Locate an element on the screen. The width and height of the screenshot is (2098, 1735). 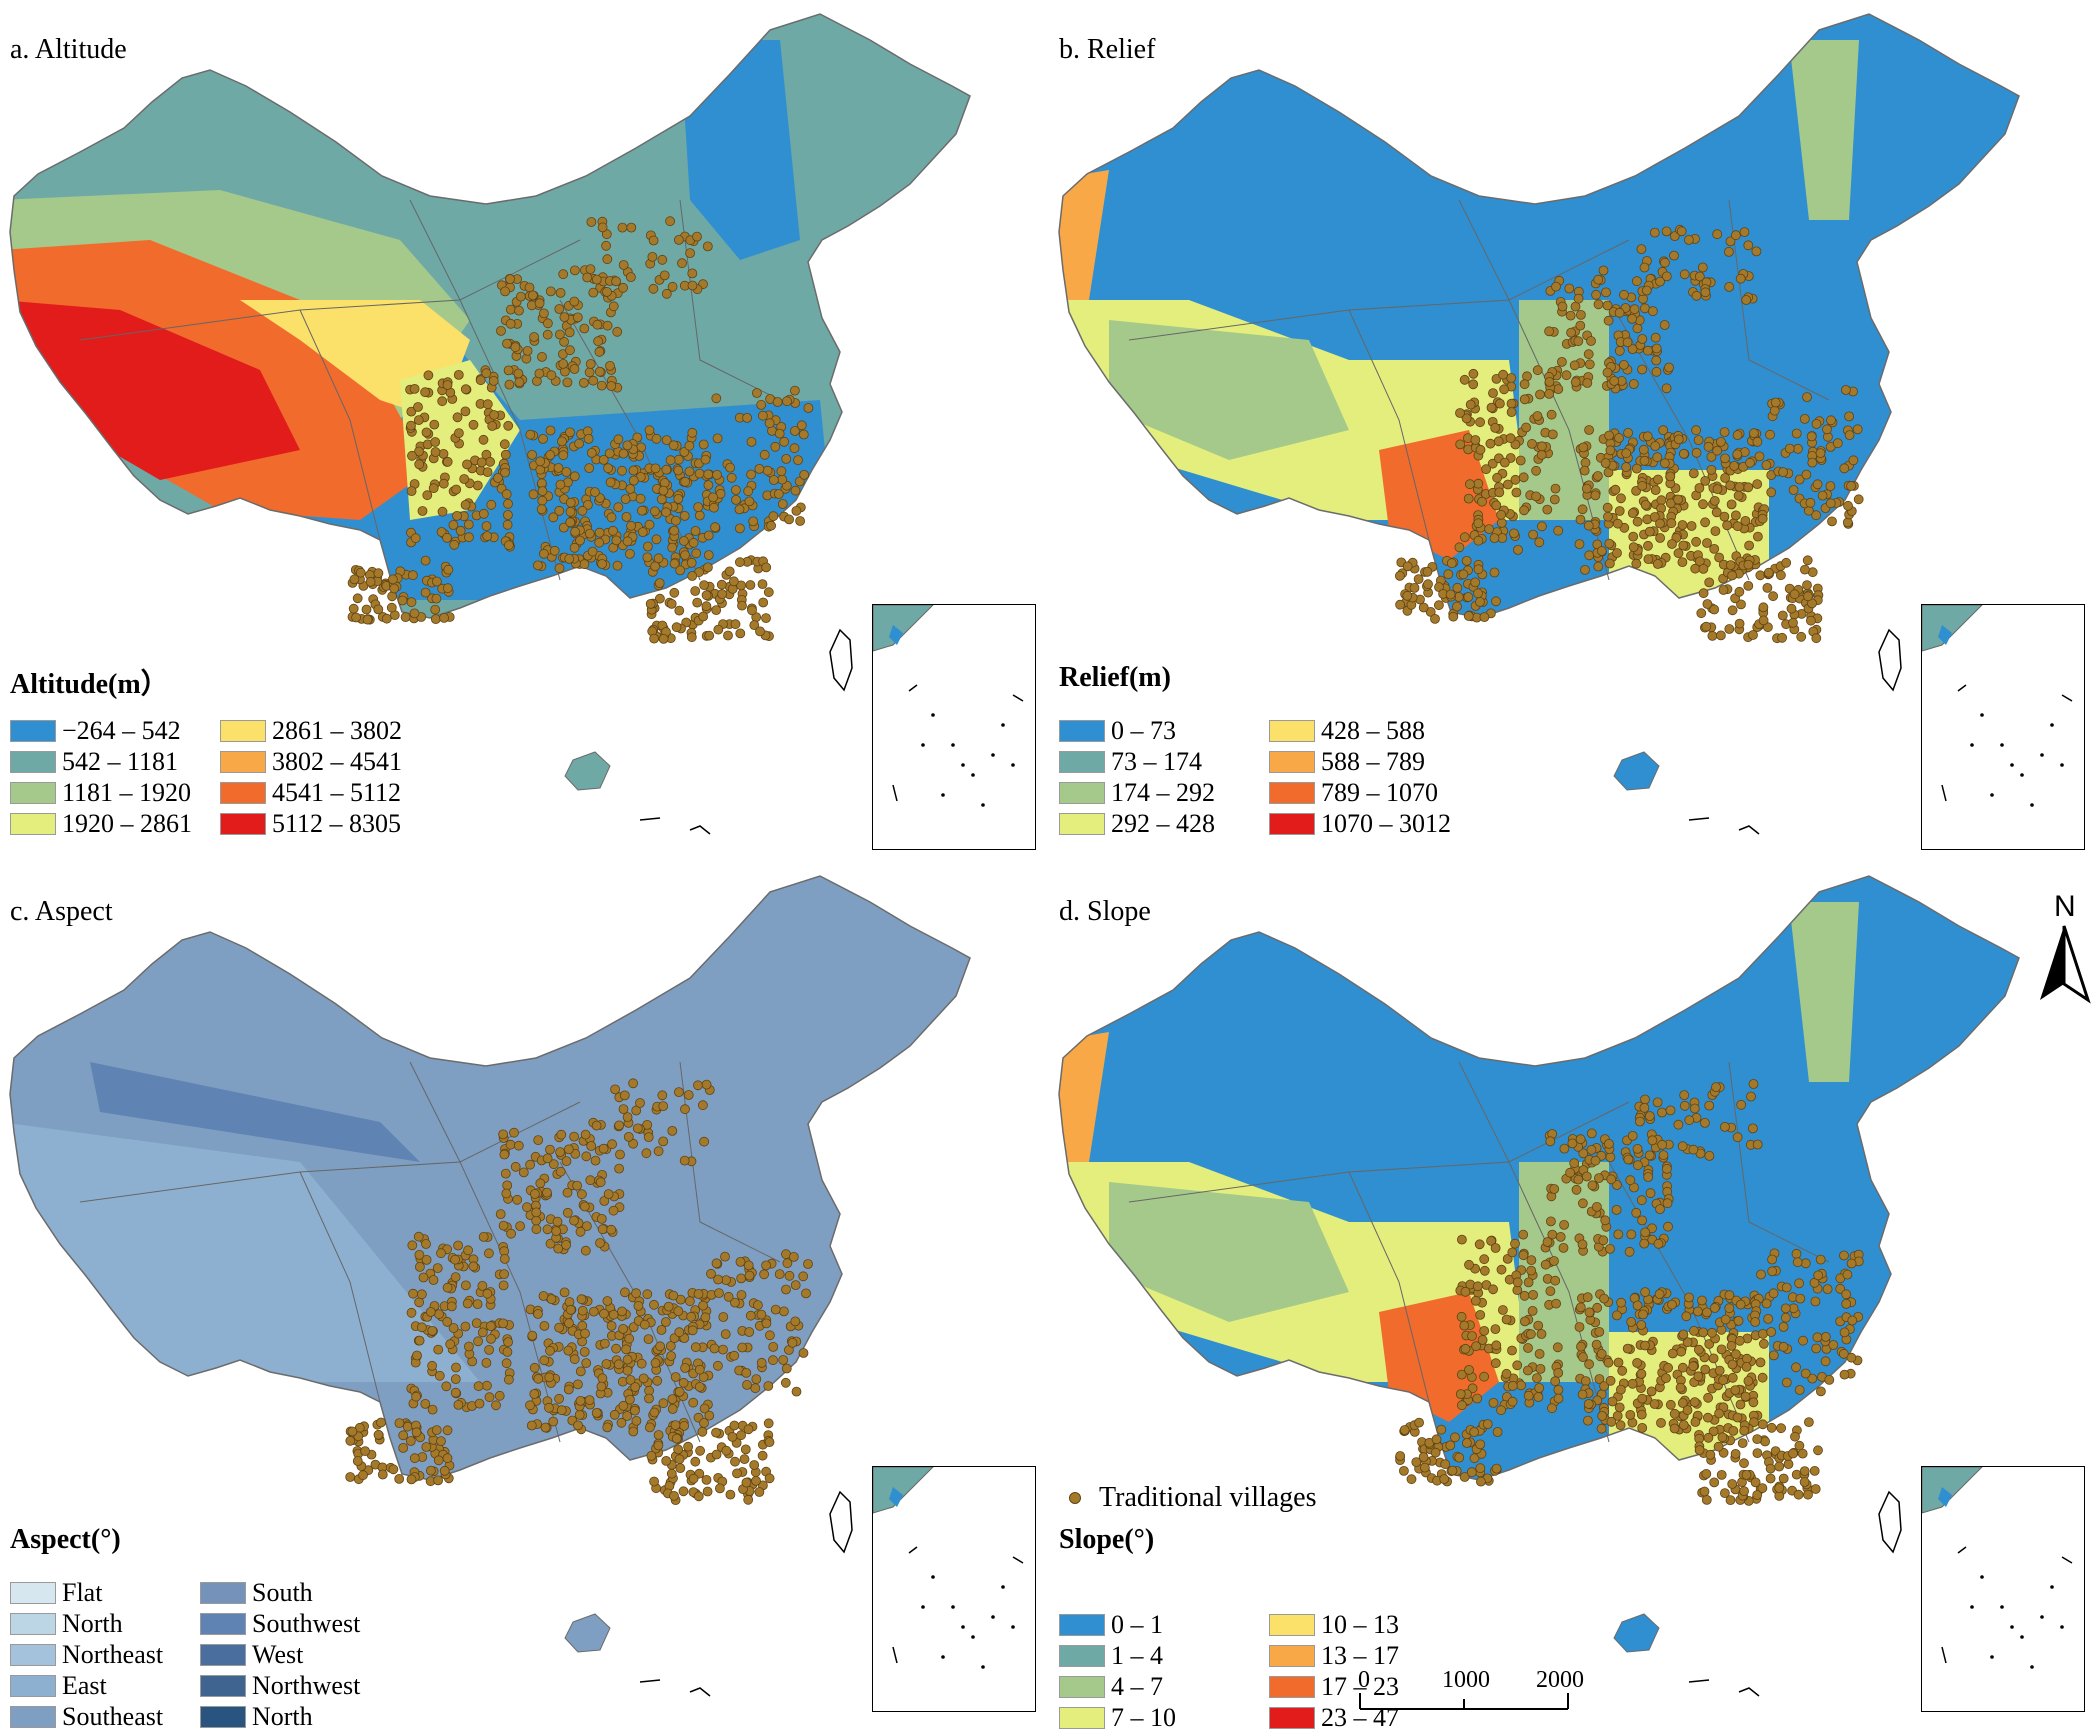
taiwan-island is located at coordinates (841, 660).